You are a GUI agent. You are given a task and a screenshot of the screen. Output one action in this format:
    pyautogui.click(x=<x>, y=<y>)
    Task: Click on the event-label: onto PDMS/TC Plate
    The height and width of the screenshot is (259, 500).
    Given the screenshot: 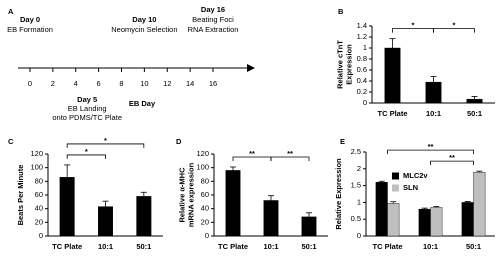 What is the action you would take?
    pyautogui.click(x=87, y=117)
    